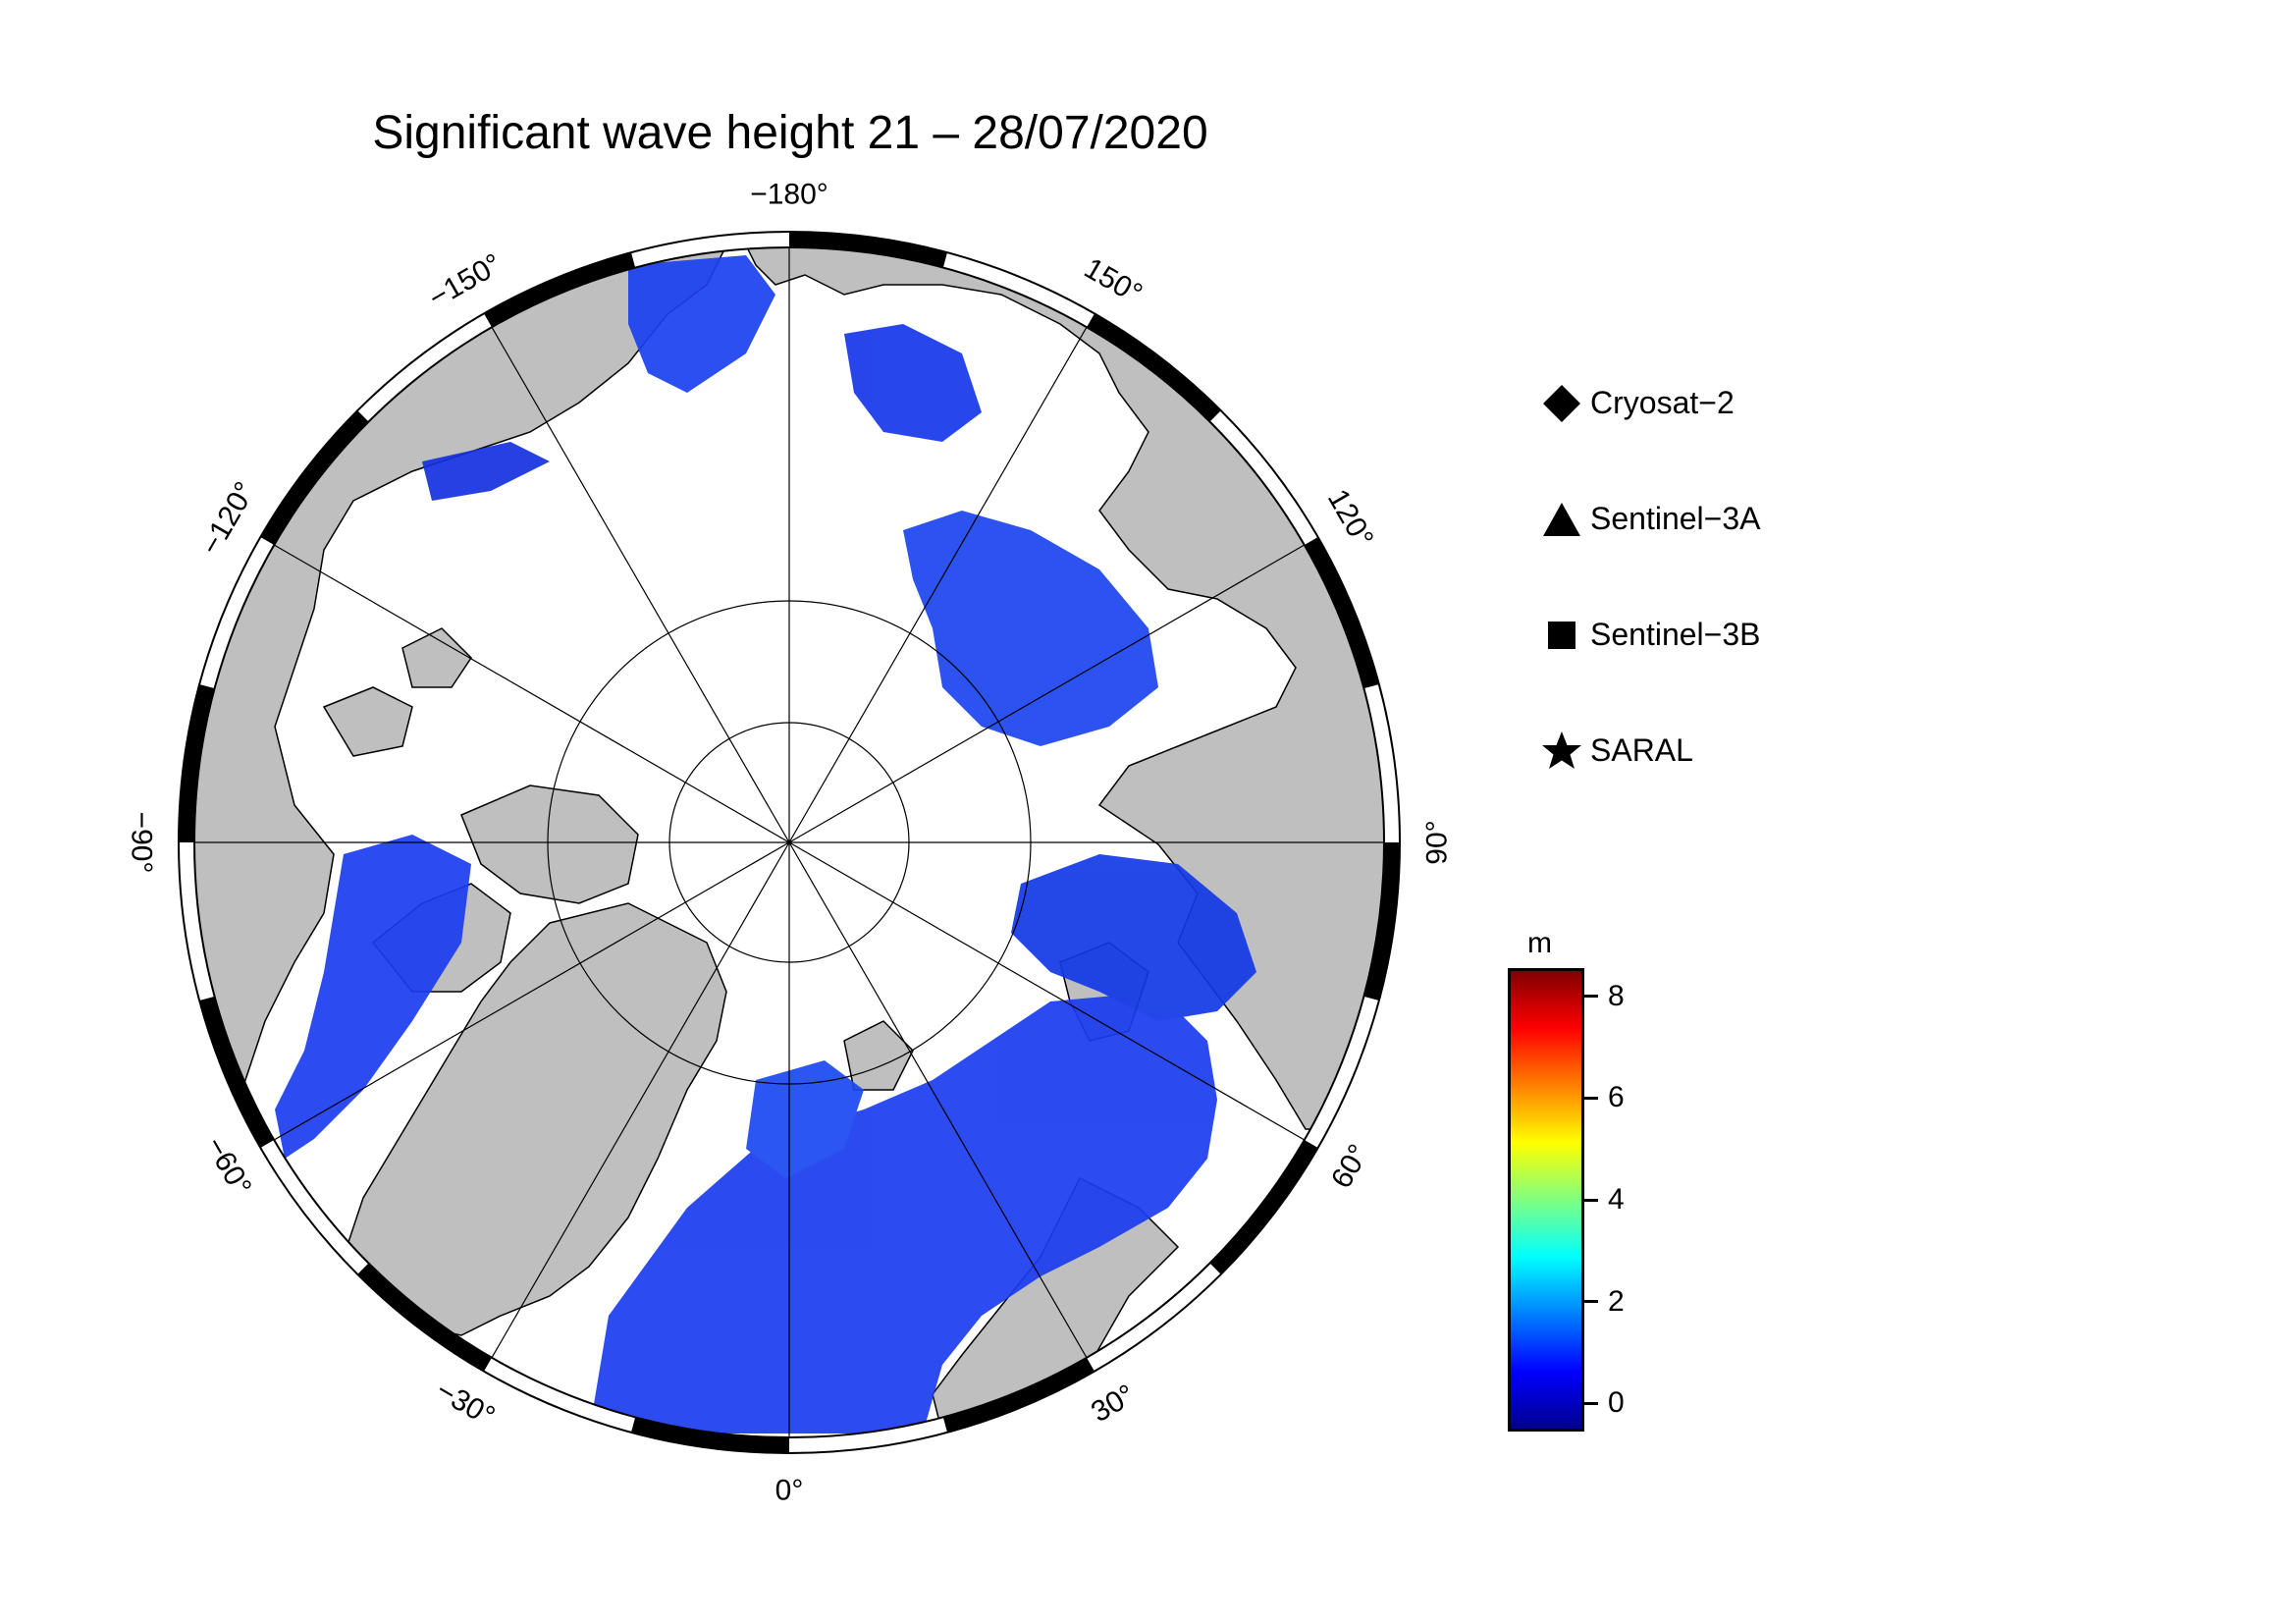  Describe the element at coordinates (1113, 281) in the screenshot. I see `meridian-label: 150°` at that location.